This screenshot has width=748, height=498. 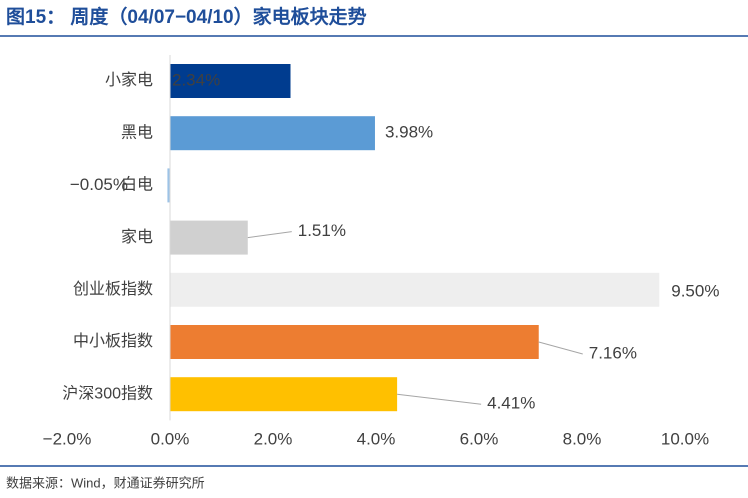 What do you see at coordinates (196, 79) in the screenshot?
I see `value-label: 2.34%` at bounding box center [196, 79].